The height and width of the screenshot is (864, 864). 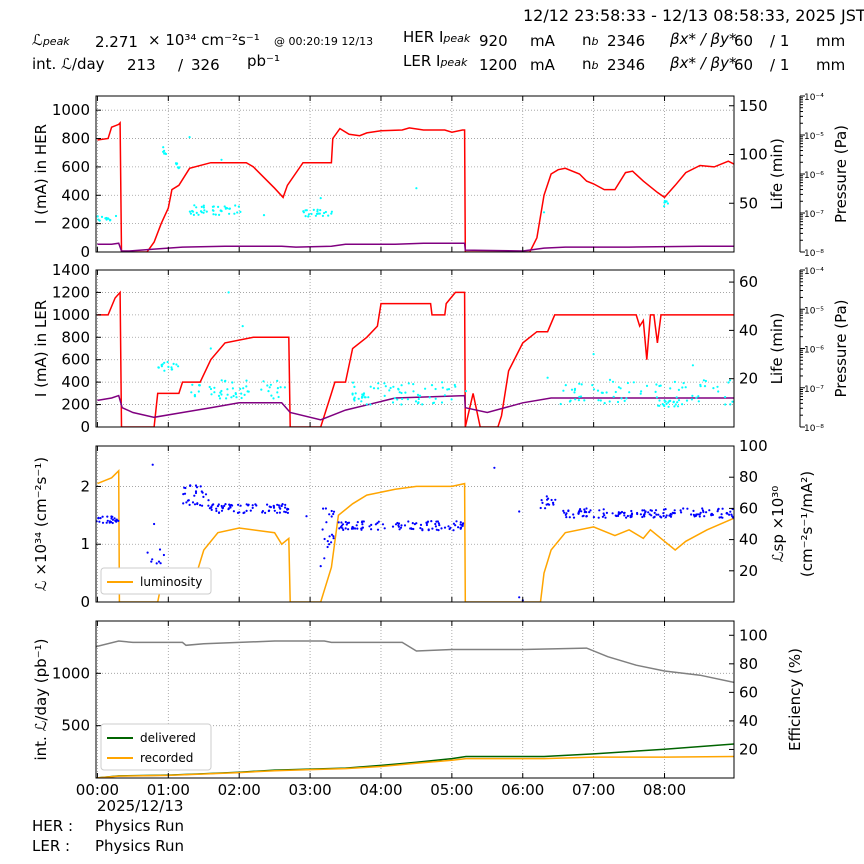 What do you see at coordinates (51, 846) in the screenshot?
I see `footer-ler-label: LER :` at bounding box center [51, 846].